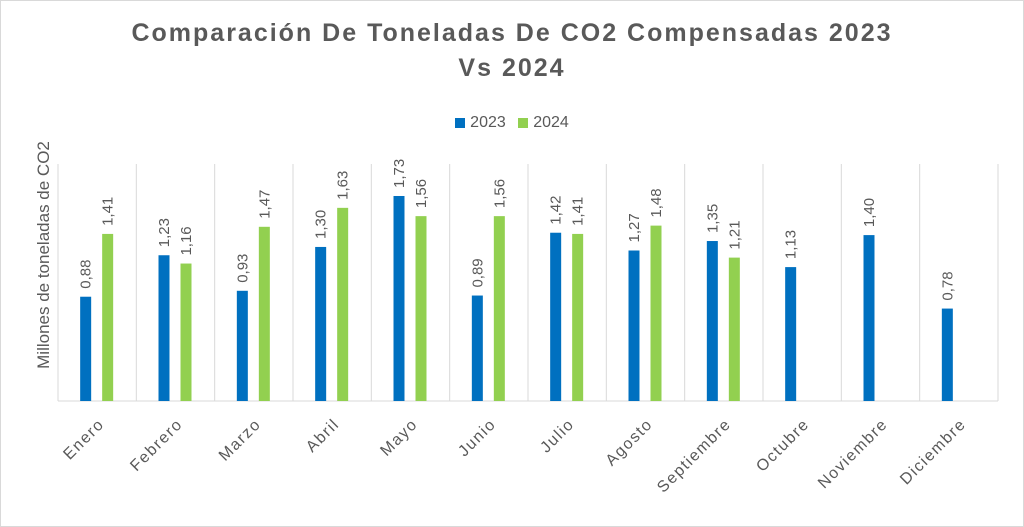 The height and width of the screenshot is (527, 1024). I want to click on bar-2023-junio, so click(477, 348).